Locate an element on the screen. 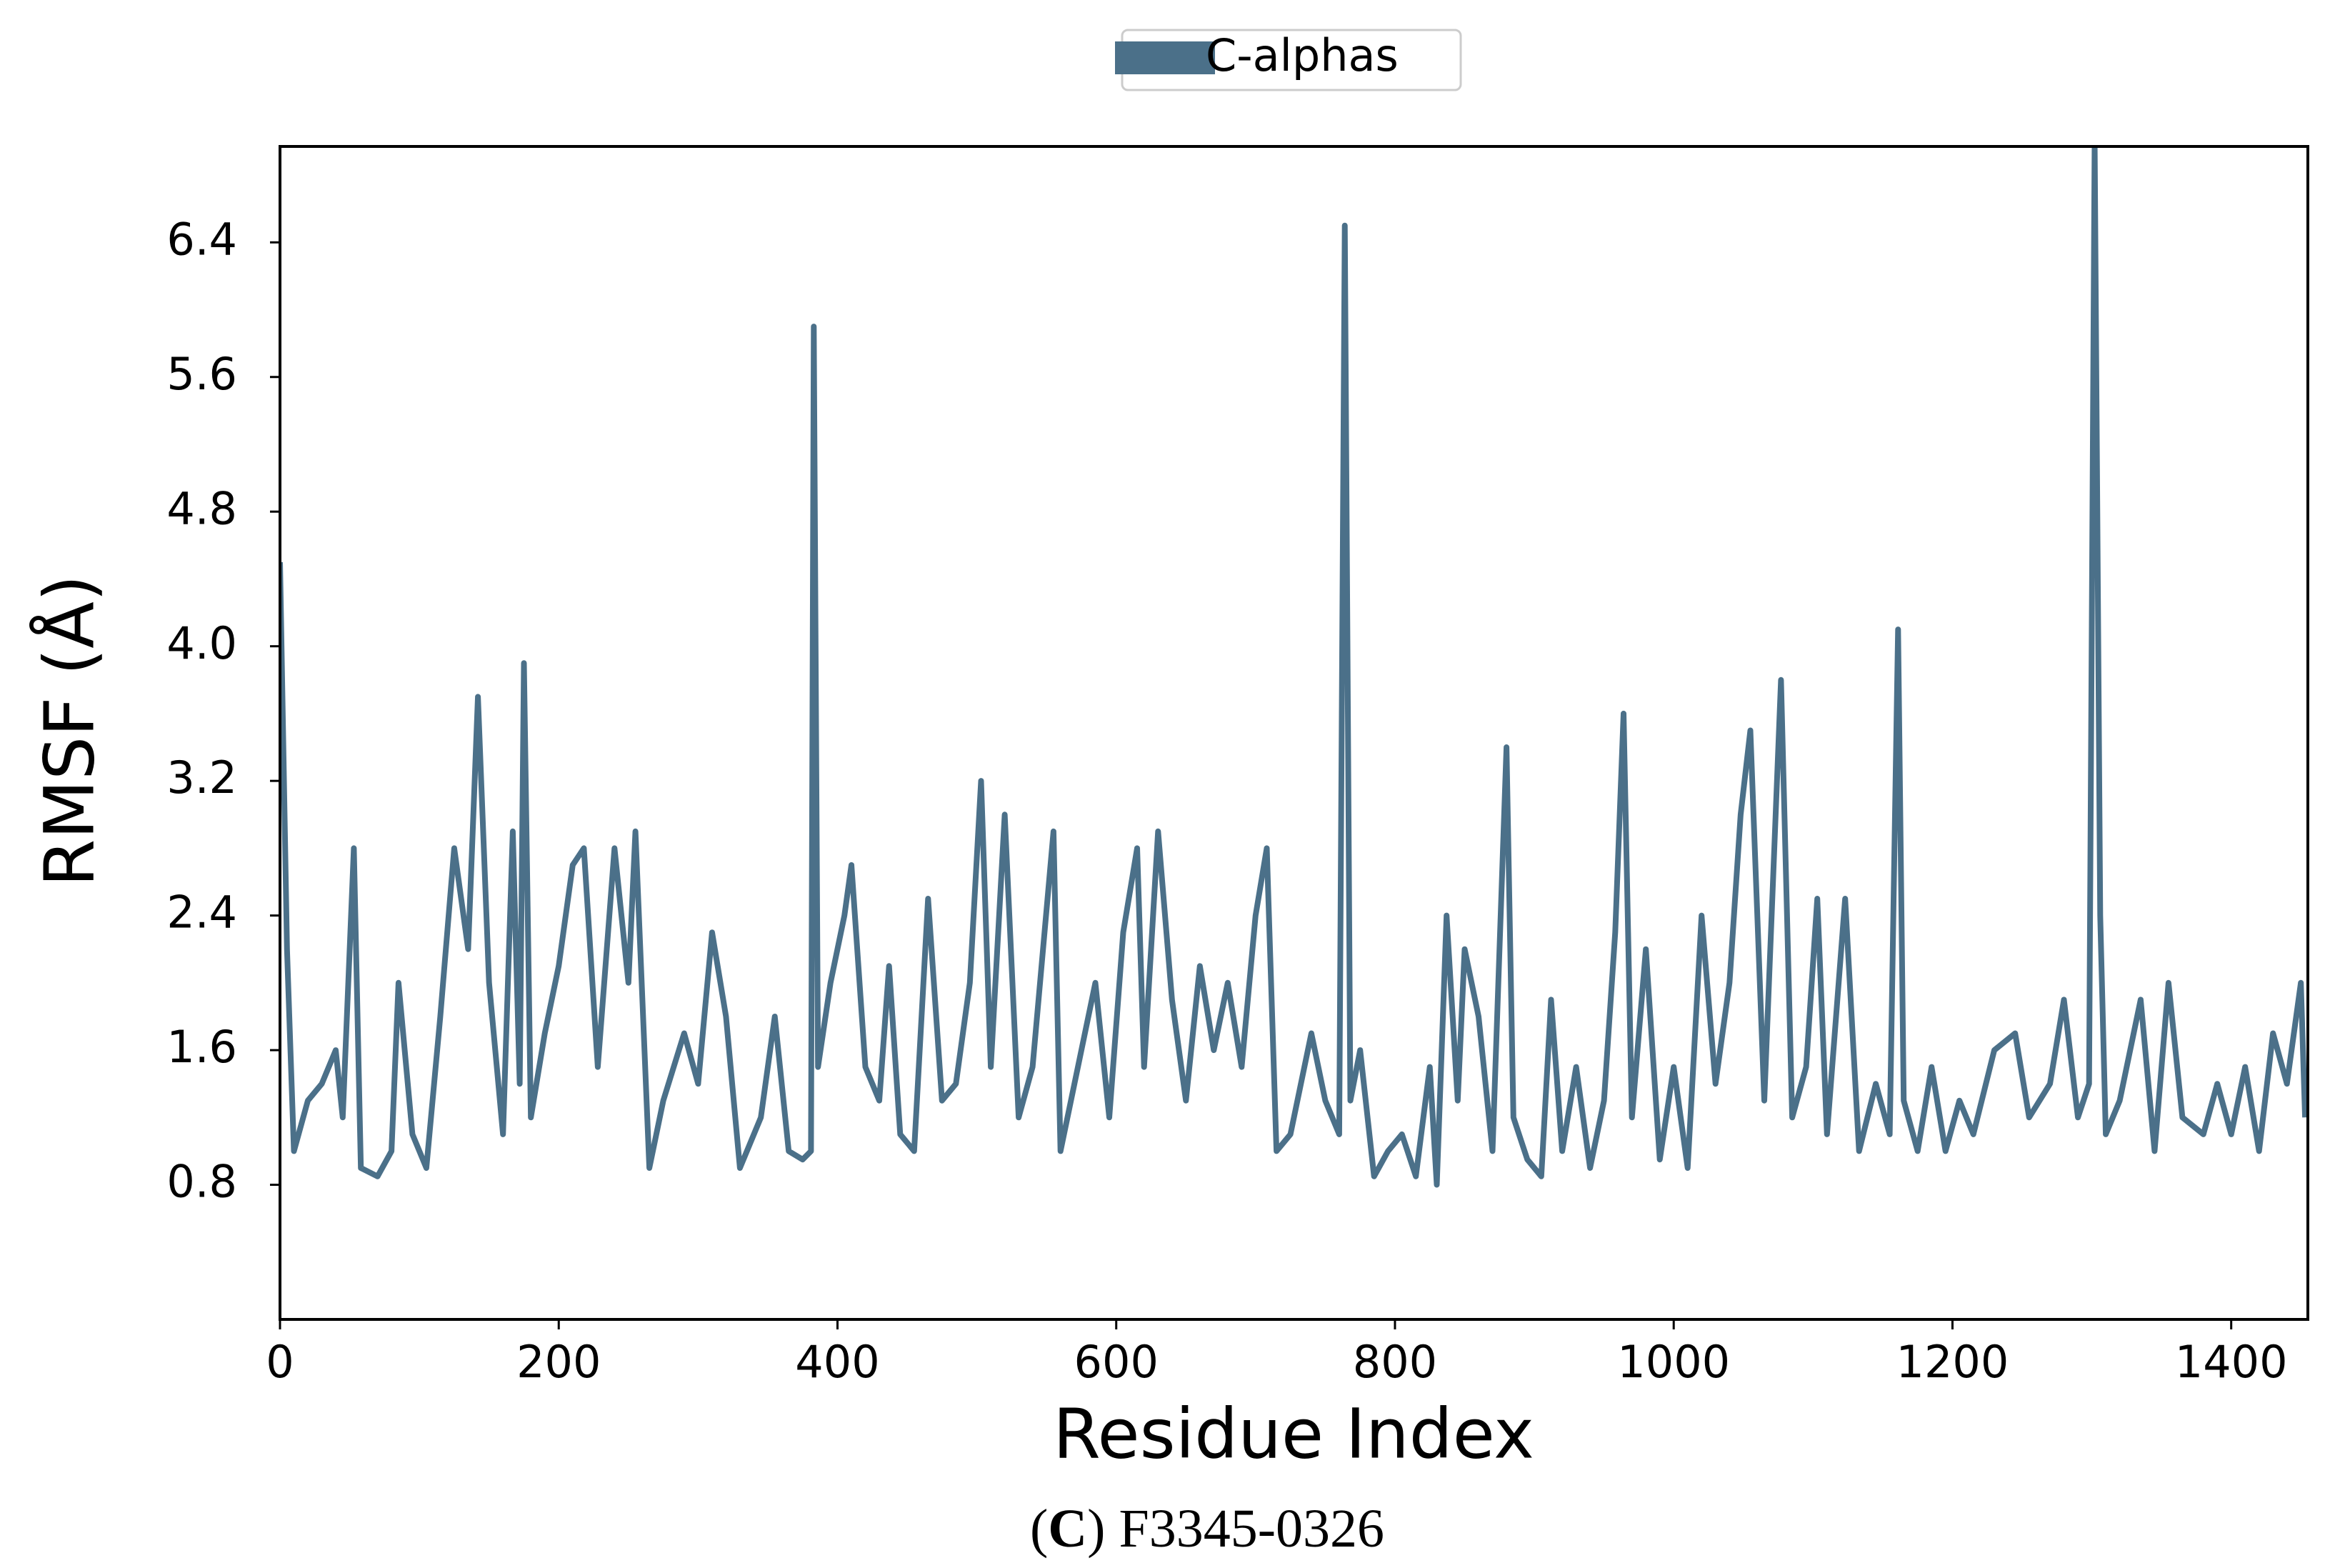 The image size is (2325, 1568). caption-label: C is located at coordinates (1067, 1529).